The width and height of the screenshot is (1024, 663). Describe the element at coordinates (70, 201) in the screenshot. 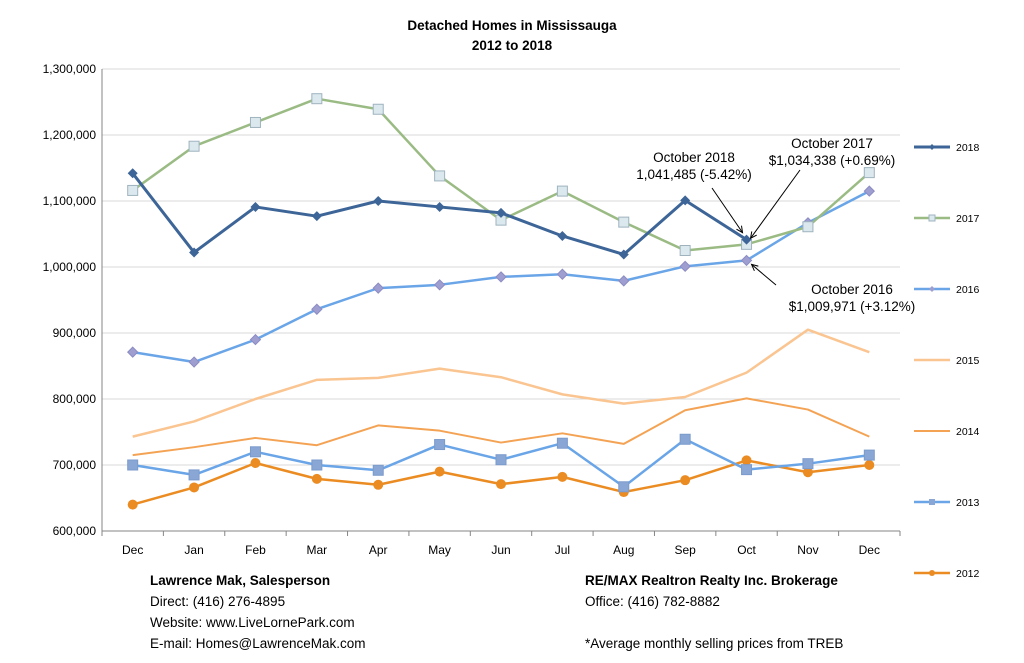

I see `y-tick-label: 1,100,000` at that location.